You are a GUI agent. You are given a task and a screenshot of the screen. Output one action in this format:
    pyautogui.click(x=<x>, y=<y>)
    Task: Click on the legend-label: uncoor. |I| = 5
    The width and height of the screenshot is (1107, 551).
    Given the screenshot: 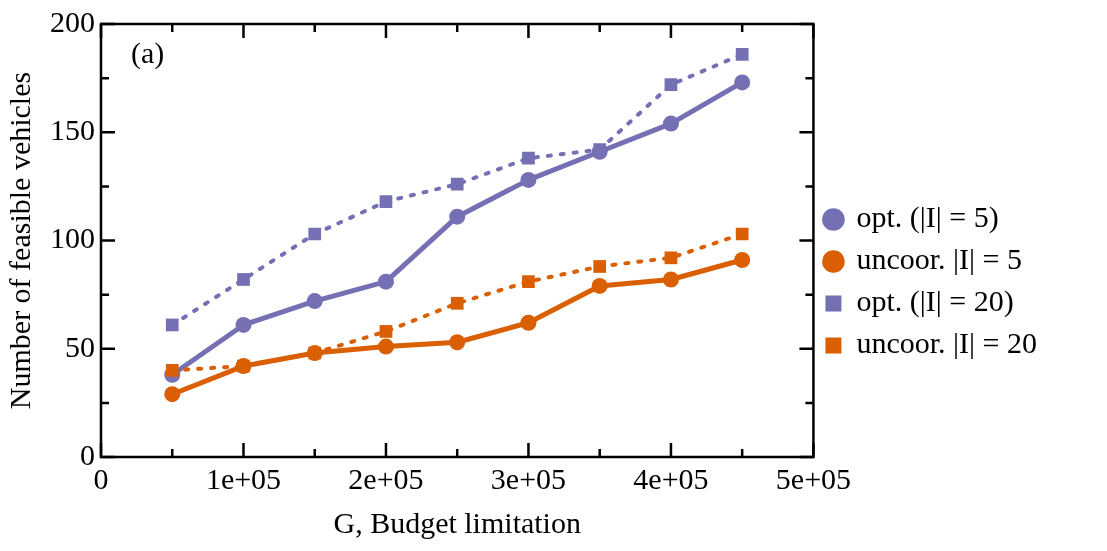 What is the action you would take?
    pyautogui.click(x=939, y=259)
    